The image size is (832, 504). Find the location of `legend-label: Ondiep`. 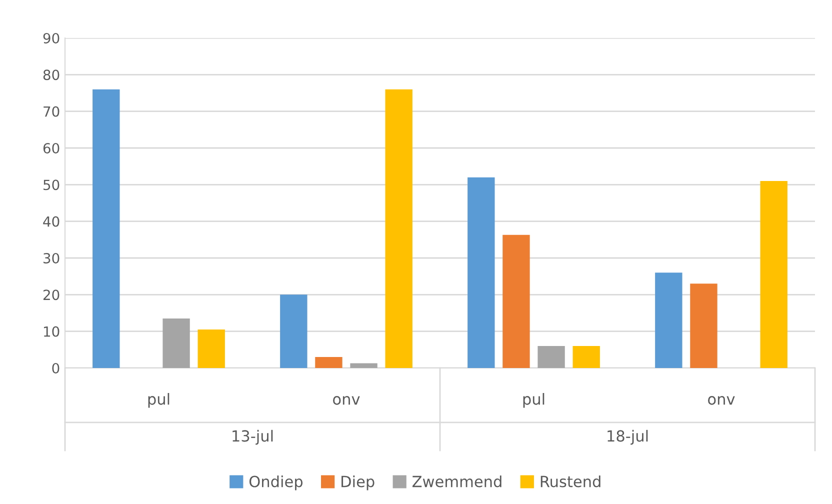

legend-label: Ondiep is located at coordinates (276, 482).